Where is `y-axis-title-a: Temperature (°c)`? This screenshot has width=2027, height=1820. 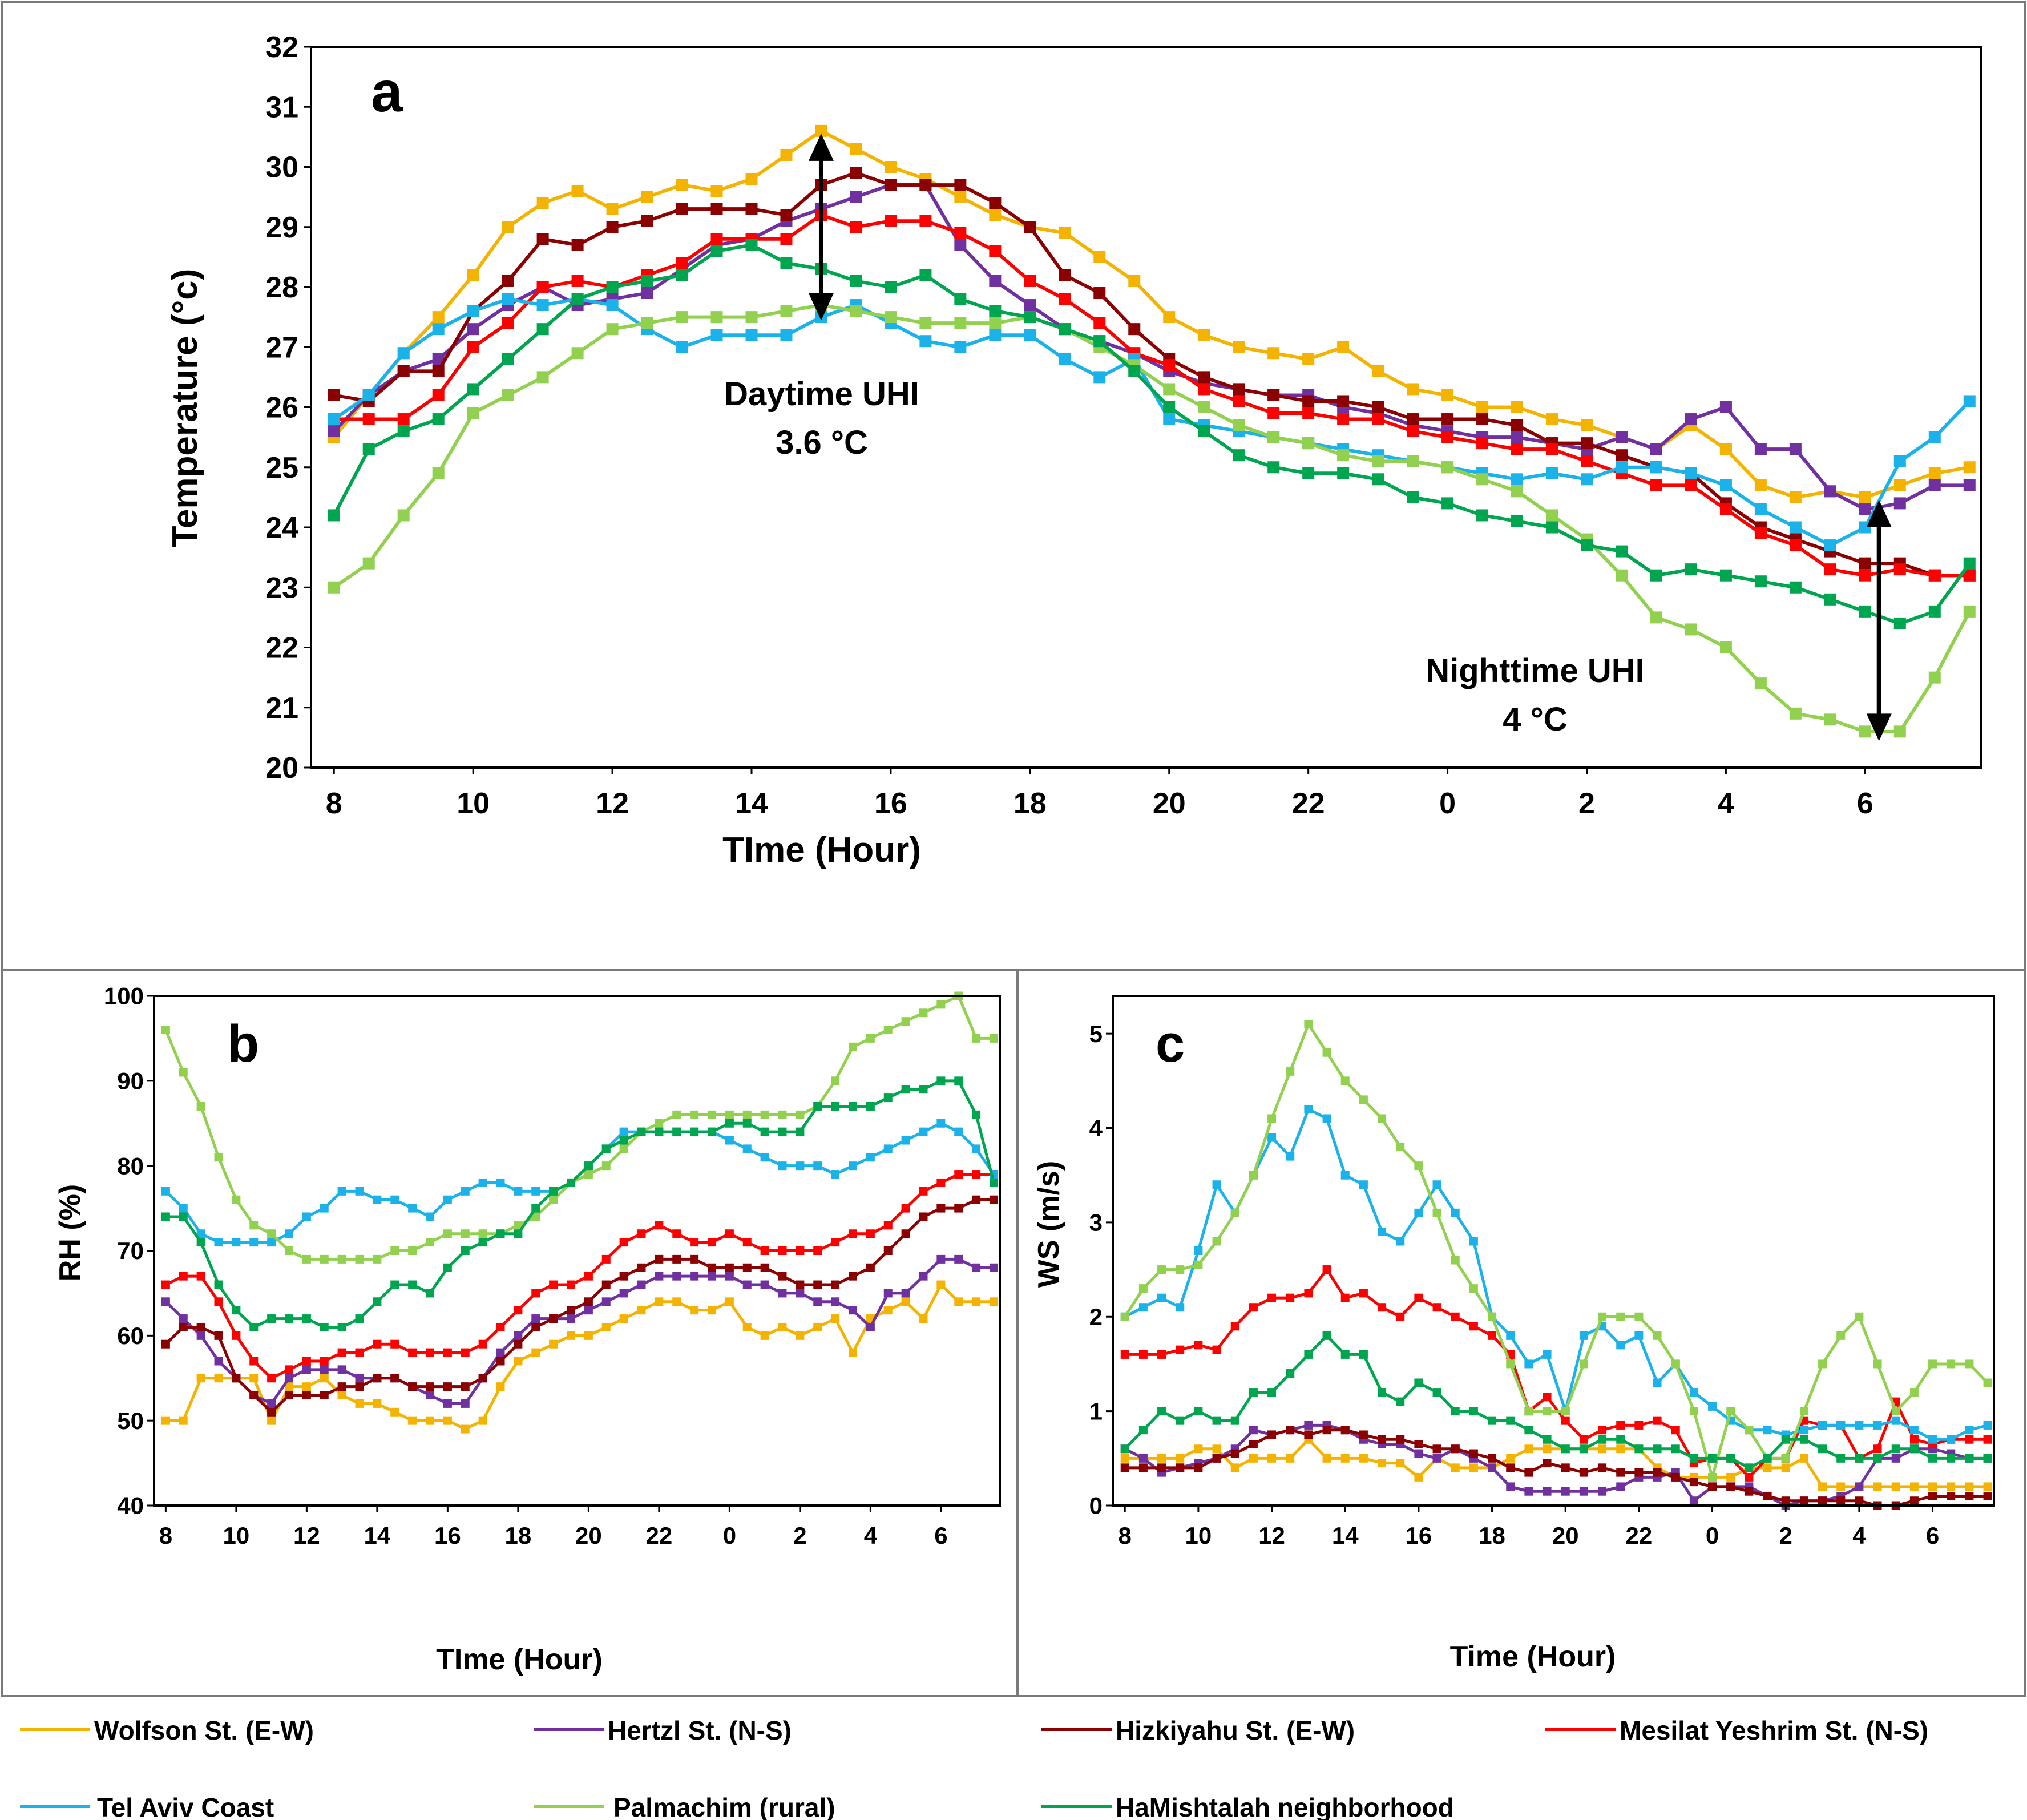
y-axis-title-a: Temperature (°c) is located at coordinates (185, 408).